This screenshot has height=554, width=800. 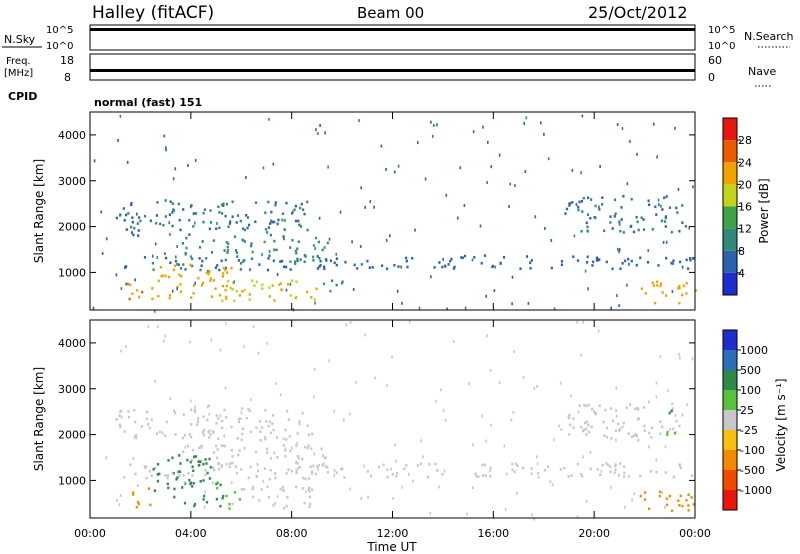 What do you see at coordinates (18, 61) in the screenshot?
I see `freq-label-1: Freq.` at bounding box center [18, 61].